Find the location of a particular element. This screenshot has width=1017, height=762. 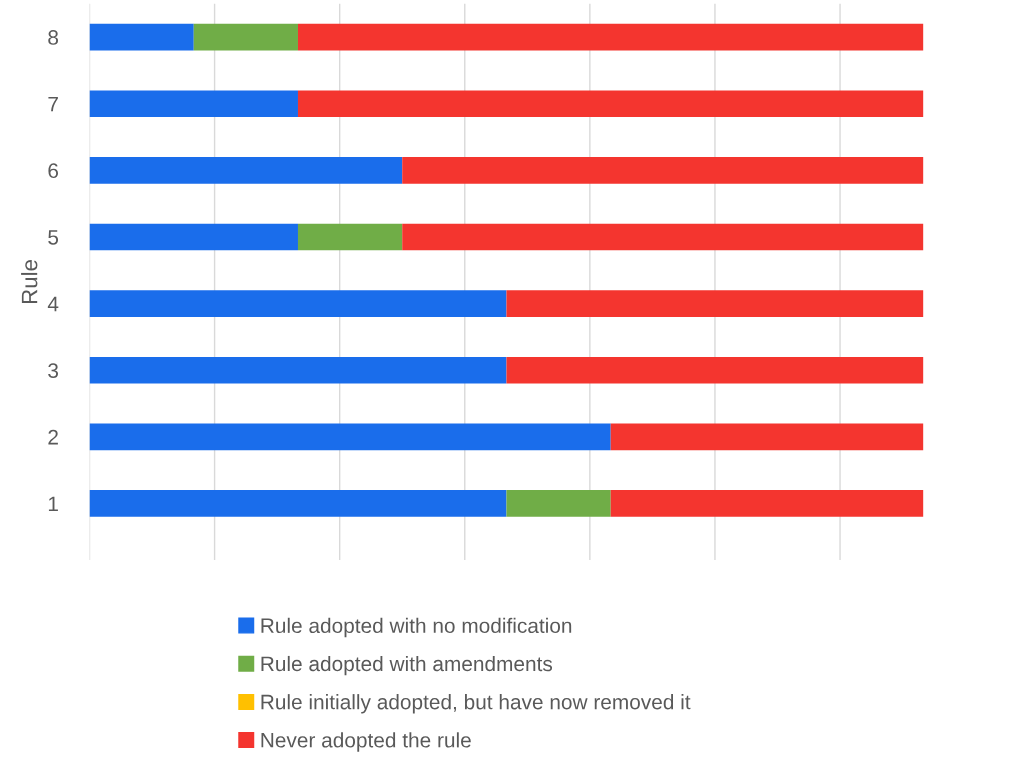

legend-label: Never adopted the rule is located at coordinates (366, 742).